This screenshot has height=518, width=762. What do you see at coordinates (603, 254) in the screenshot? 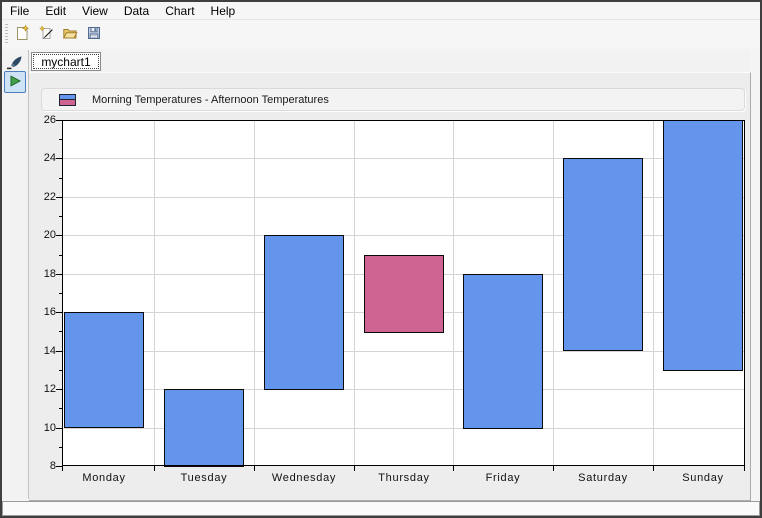
I see `bar-saturday` at bounding box center [603, 254].